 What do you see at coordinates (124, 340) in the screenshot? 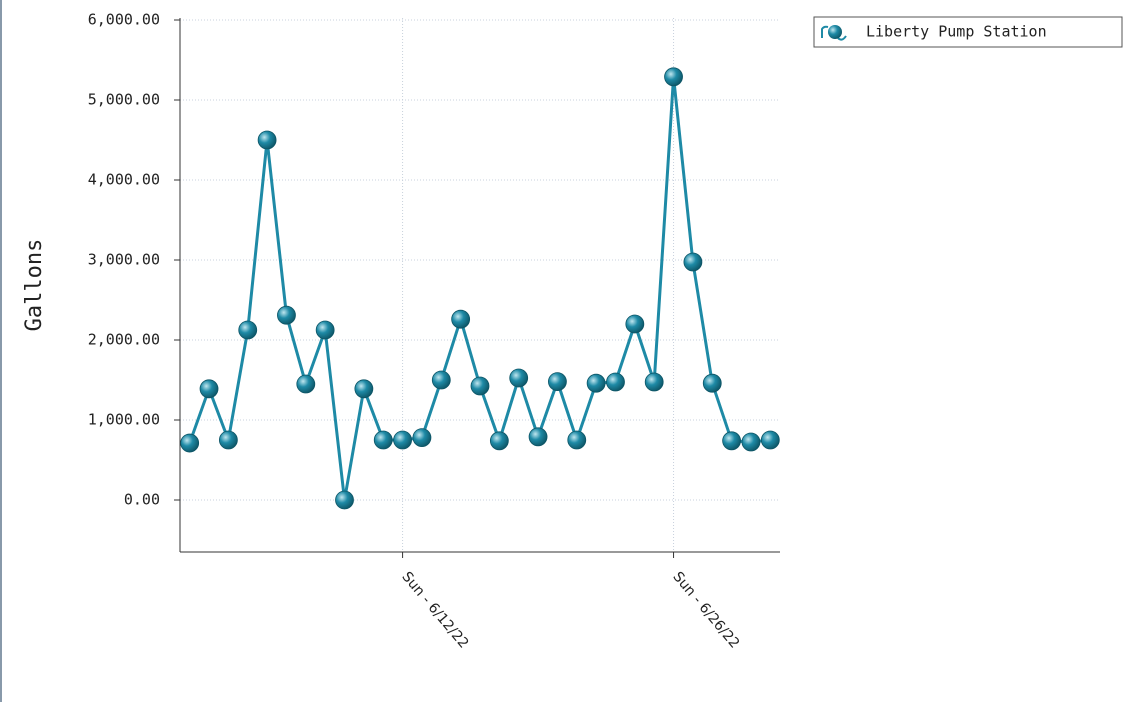
I see `y-tick-label: 2,000.00` at bounding box center [124, 340].